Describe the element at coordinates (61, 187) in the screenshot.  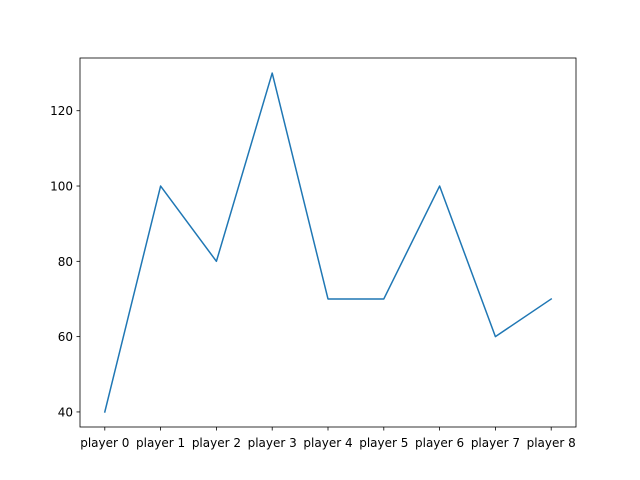
I see `y-tick-label: 100` at that location.